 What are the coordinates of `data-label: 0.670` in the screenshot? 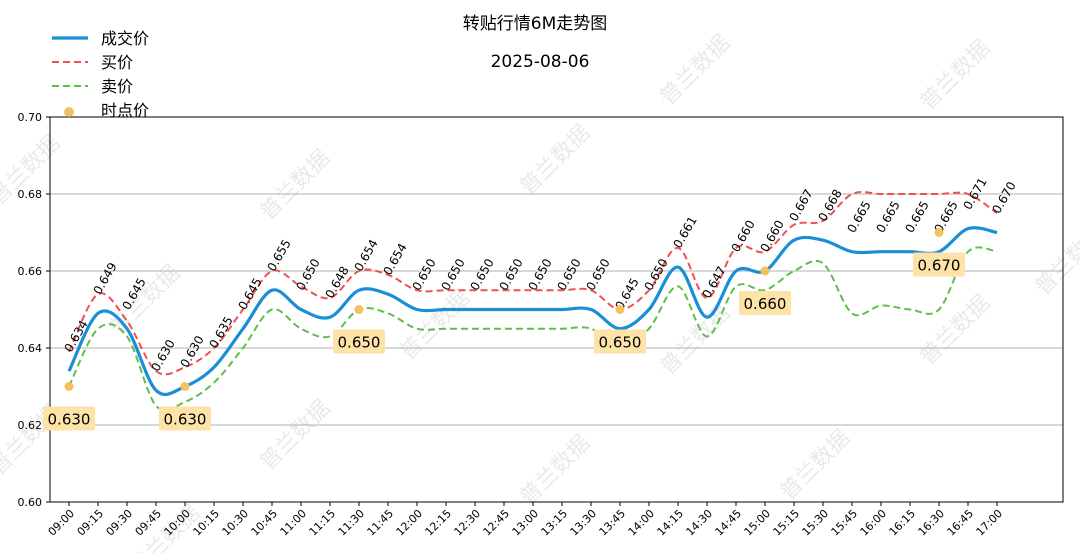 It's located at (1003, 197).